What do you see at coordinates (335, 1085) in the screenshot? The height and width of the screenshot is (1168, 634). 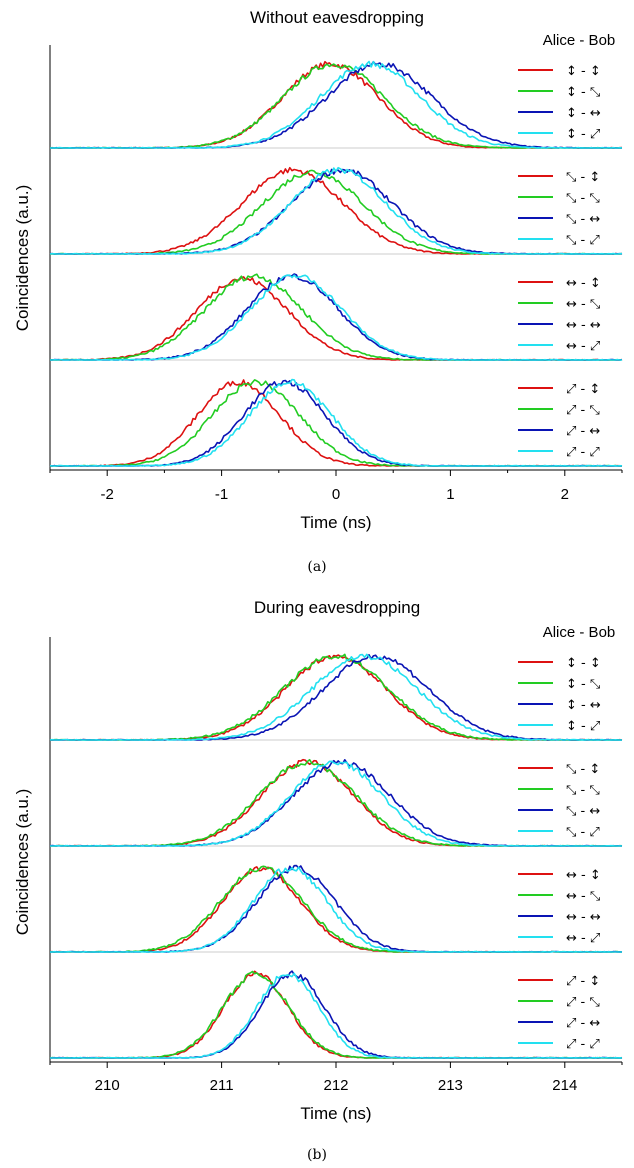 I see `x-tick-label: 212` at bounding box center [335, 1085].